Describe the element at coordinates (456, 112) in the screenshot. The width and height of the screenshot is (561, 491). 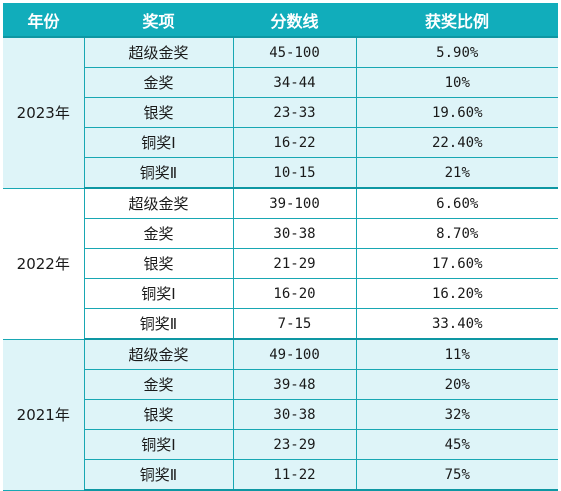
I see `ratio-cell: 19.60%` at that location.